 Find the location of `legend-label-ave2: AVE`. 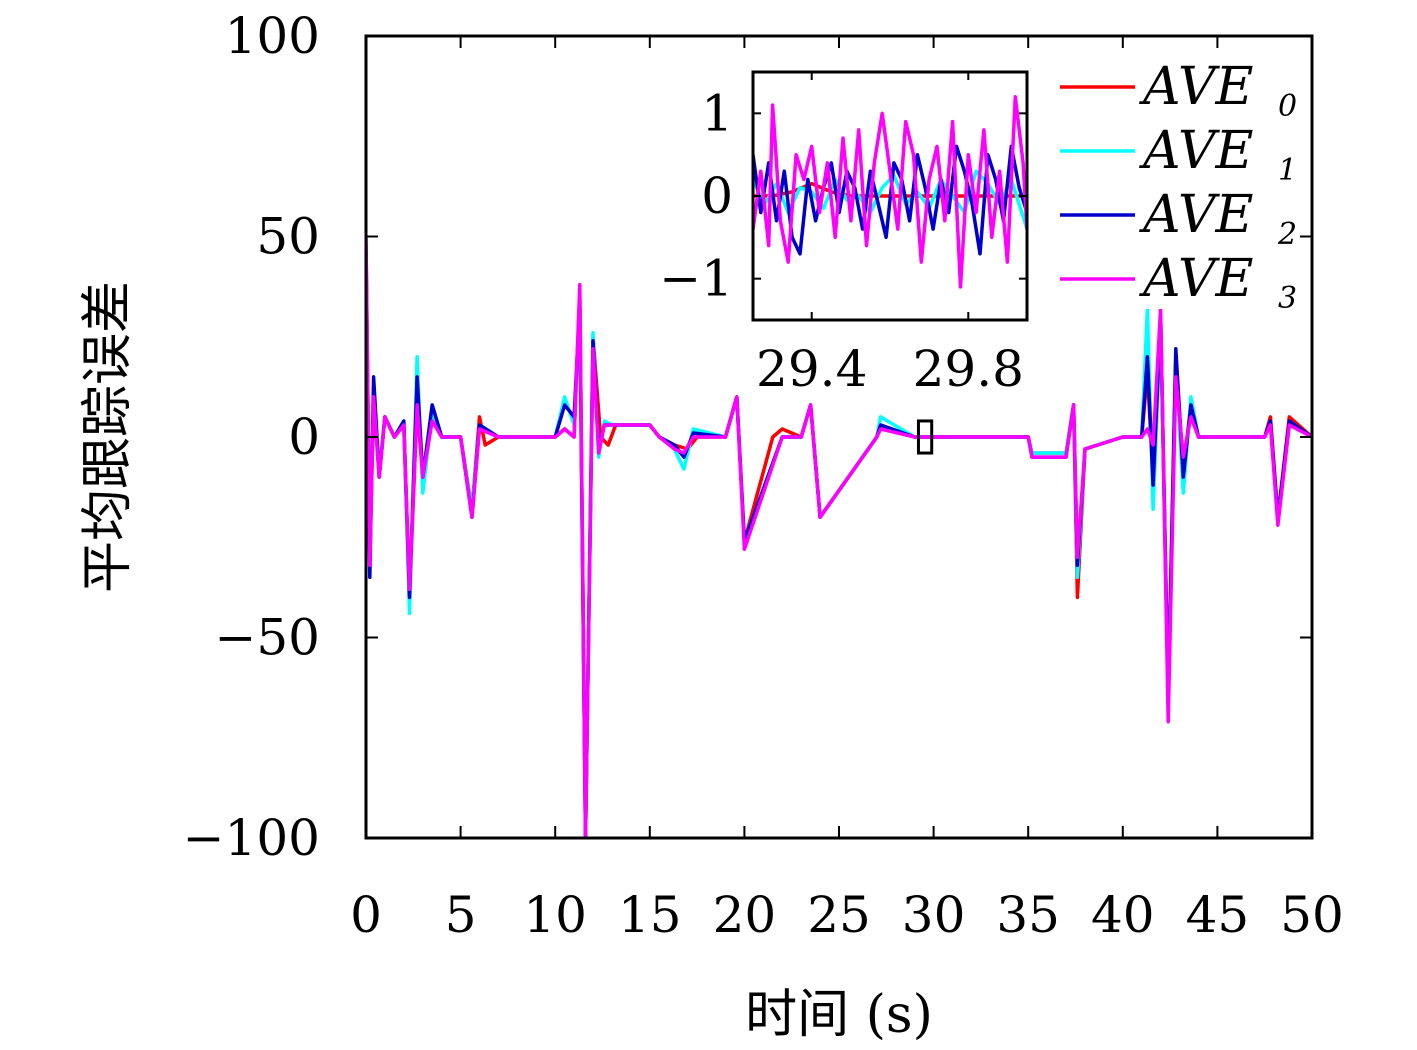

legend-label-ave2: AVE is located at coordinates (1196, 215).